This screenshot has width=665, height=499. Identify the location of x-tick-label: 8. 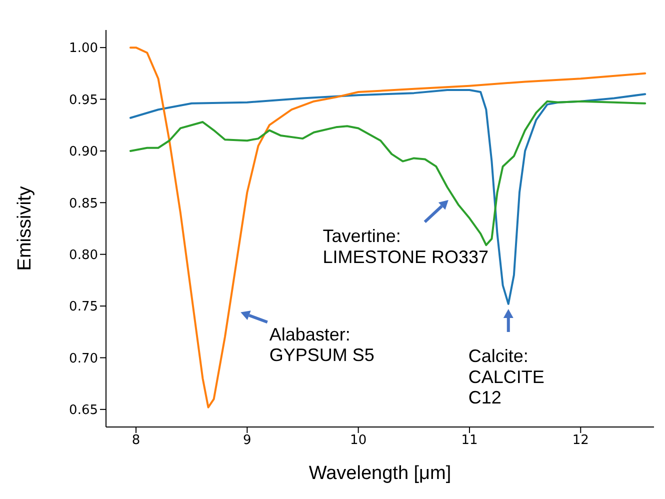
(136, 440).